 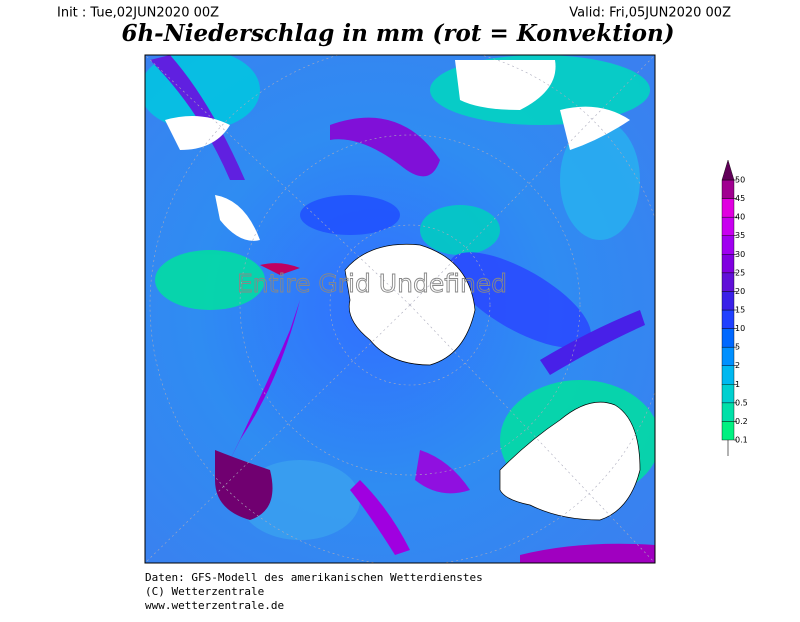 I want to click on colorbar-label: 35, so click(x=740, y=235).